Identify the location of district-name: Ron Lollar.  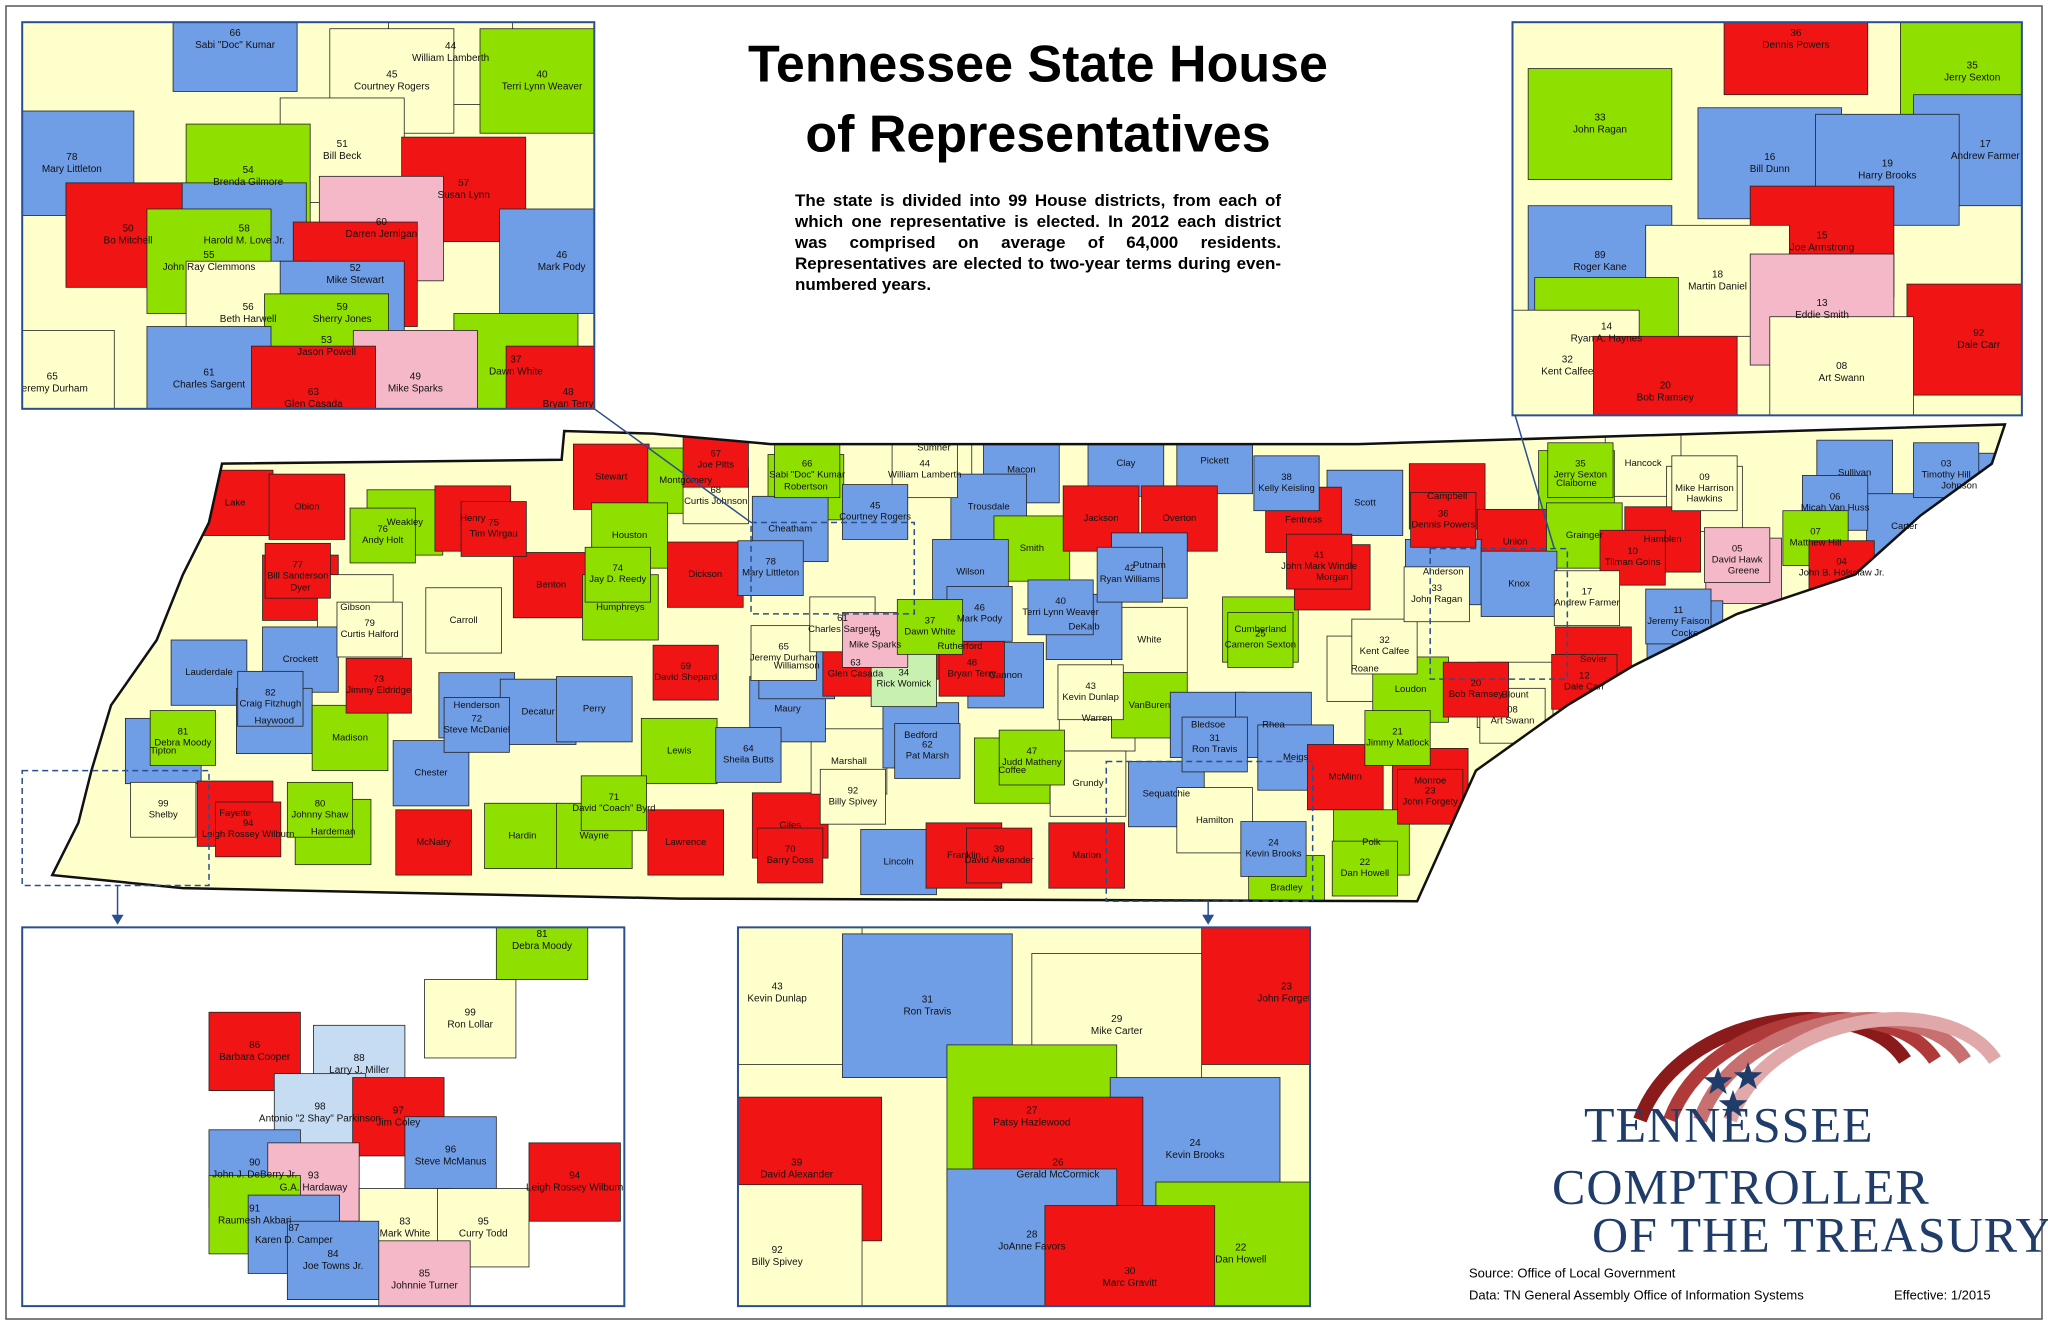
(470, 1024).